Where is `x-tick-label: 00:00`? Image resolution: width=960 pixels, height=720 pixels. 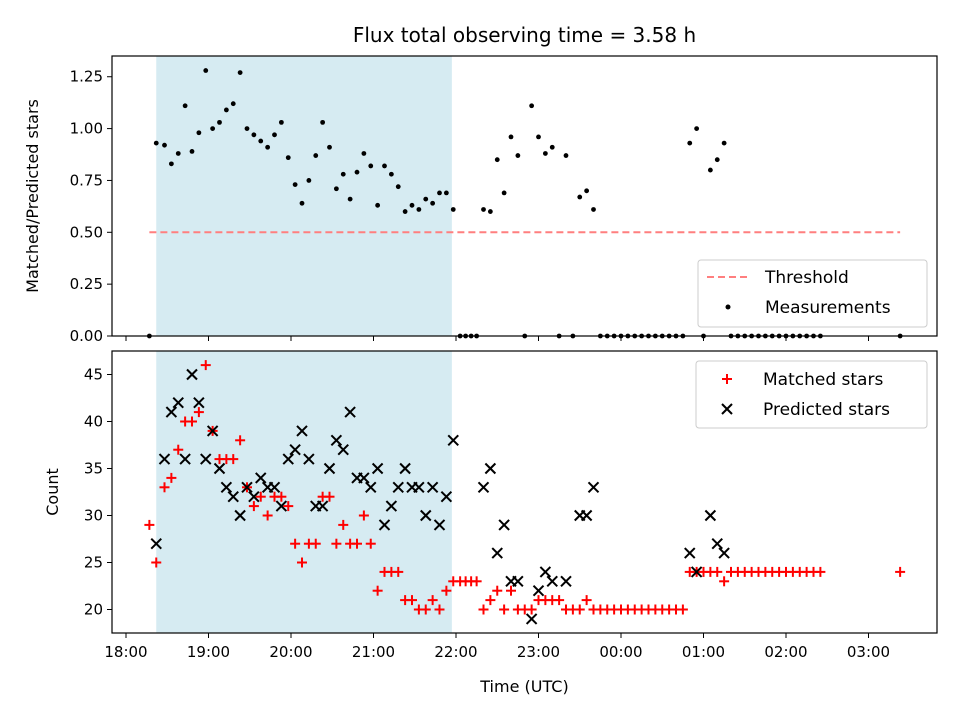 x-tick-label: 00:00 is located at coordinates (620, 652).